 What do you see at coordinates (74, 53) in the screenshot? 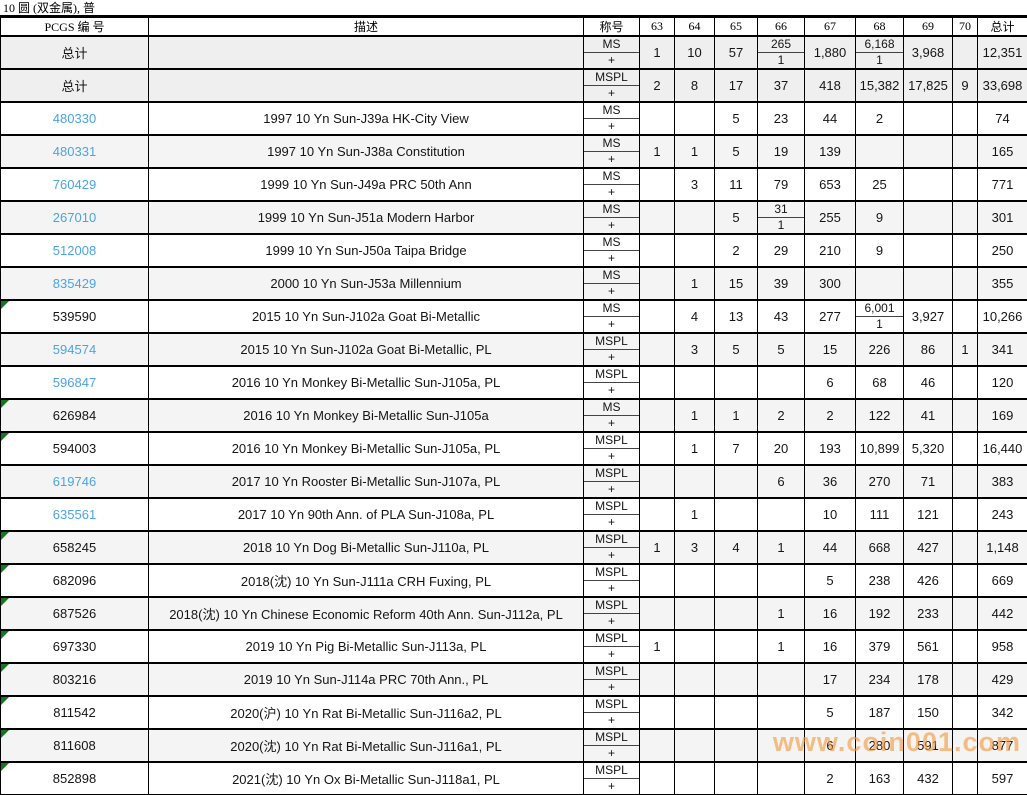
I see `total-label: 总计` at bounding box center [74, 53].